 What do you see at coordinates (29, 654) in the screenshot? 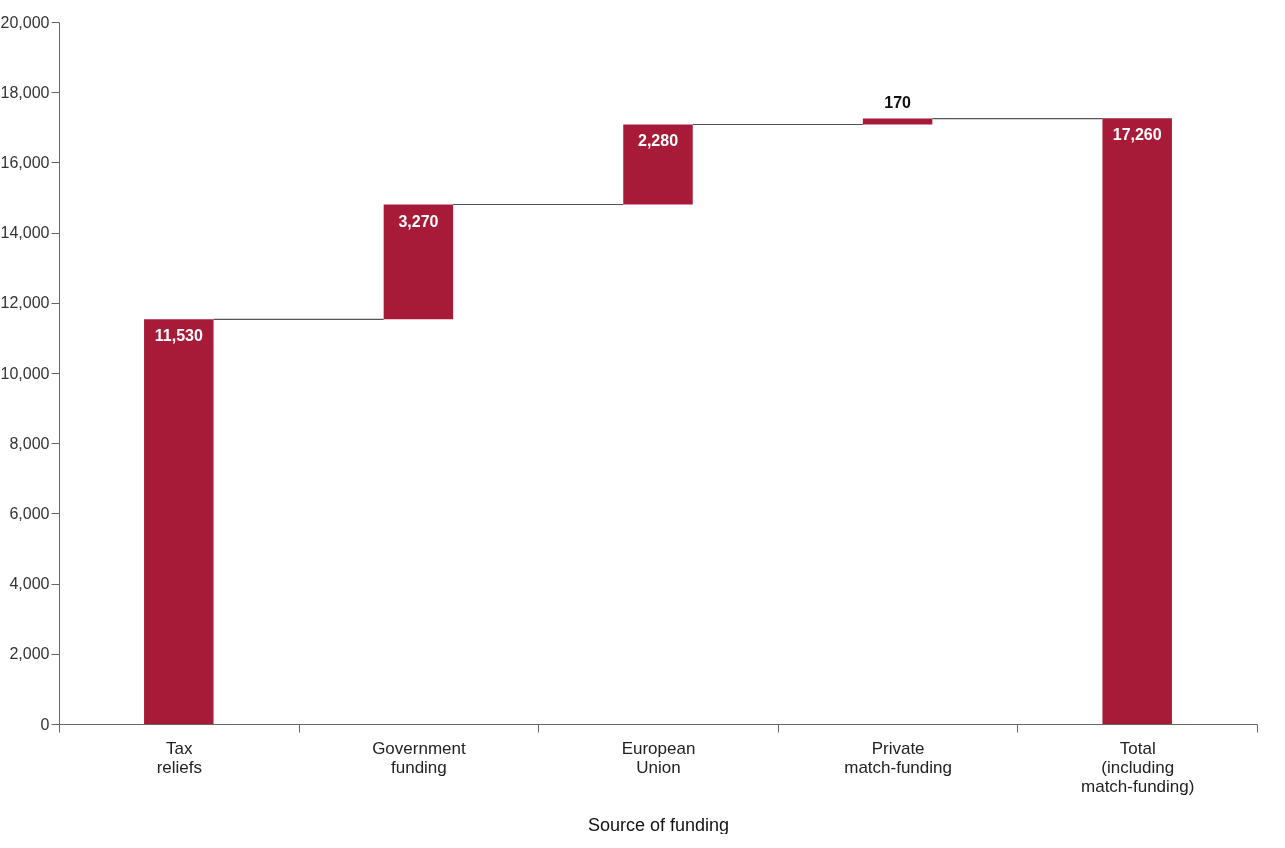
I see `y-tick-label: 2,000` at bounding box center [29, 654].